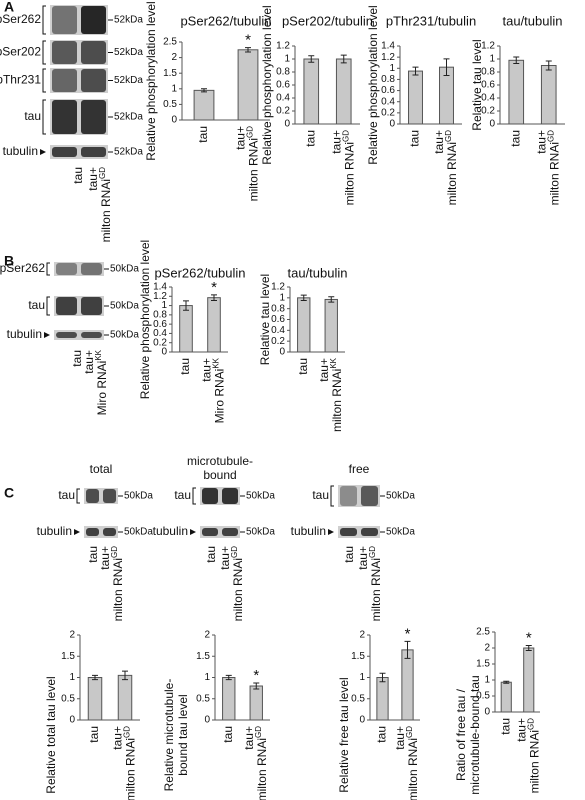 This screenshot has width=585, height=800. I want to click on y-tick-label: 1.4, so click(388, 46).